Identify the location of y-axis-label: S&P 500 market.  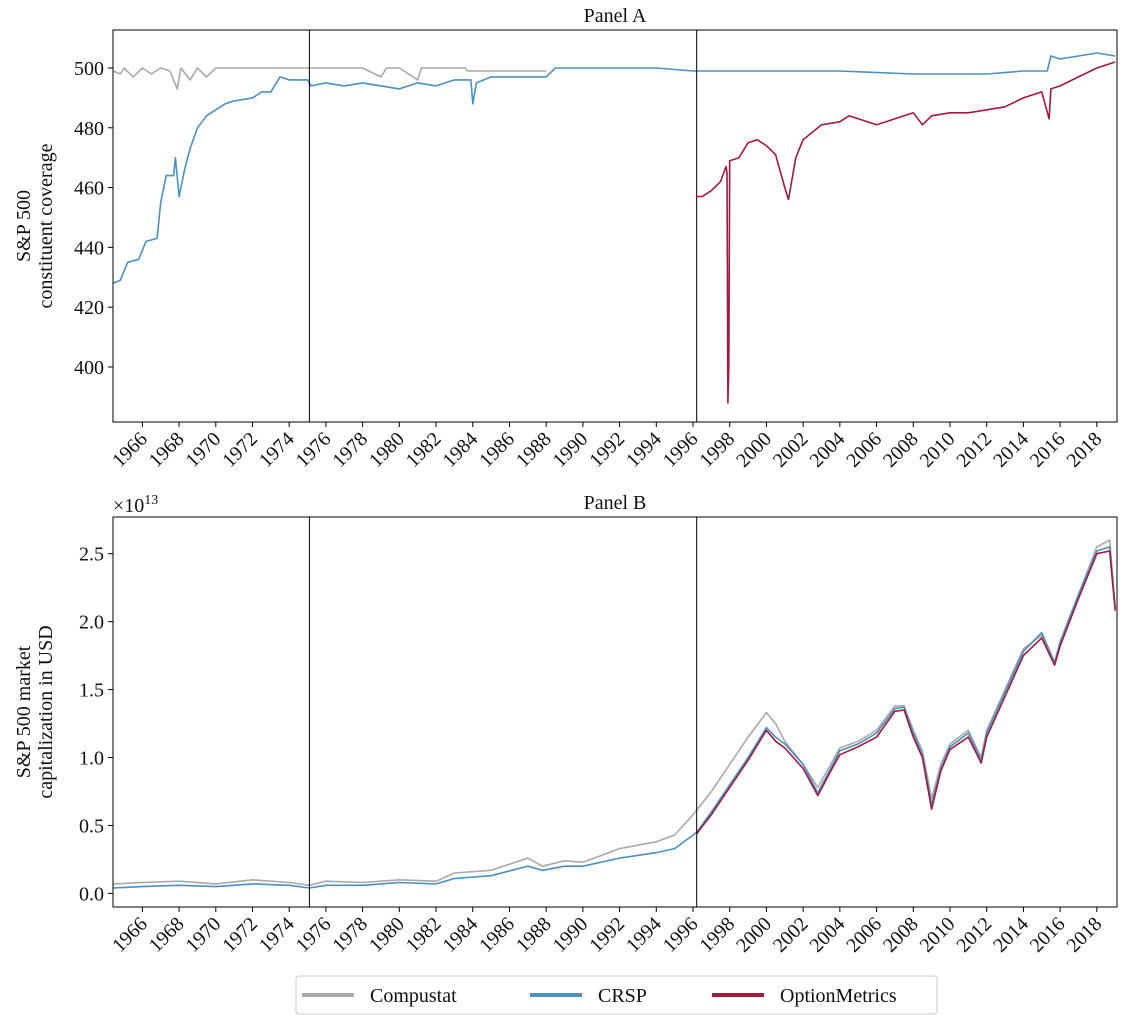
(24, 711).